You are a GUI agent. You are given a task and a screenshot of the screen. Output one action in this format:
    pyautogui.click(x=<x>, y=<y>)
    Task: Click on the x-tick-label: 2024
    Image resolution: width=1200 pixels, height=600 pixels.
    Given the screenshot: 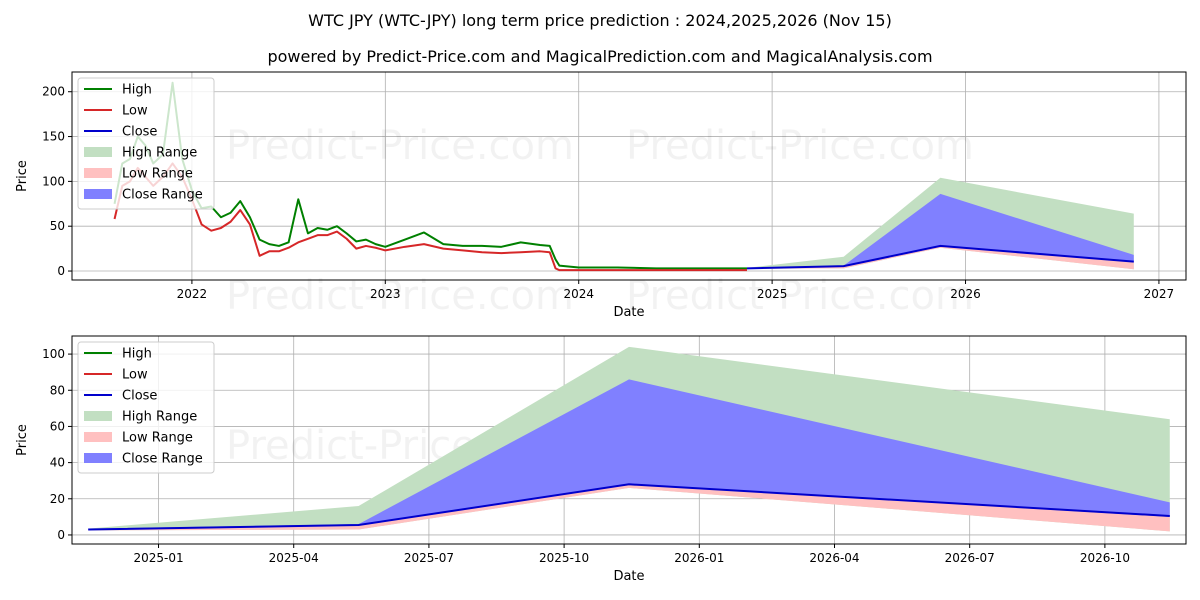 What is the action you would take?
    pyautogui.click(x=578, y=294)
    